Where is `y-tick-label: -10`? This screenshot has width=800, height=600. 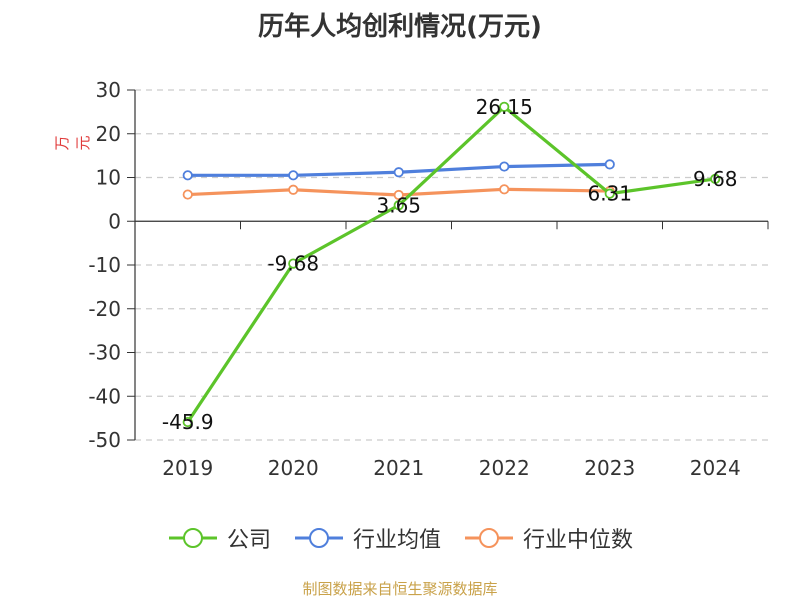 y-tick-label: -10 is located at coordinates (104, 265).